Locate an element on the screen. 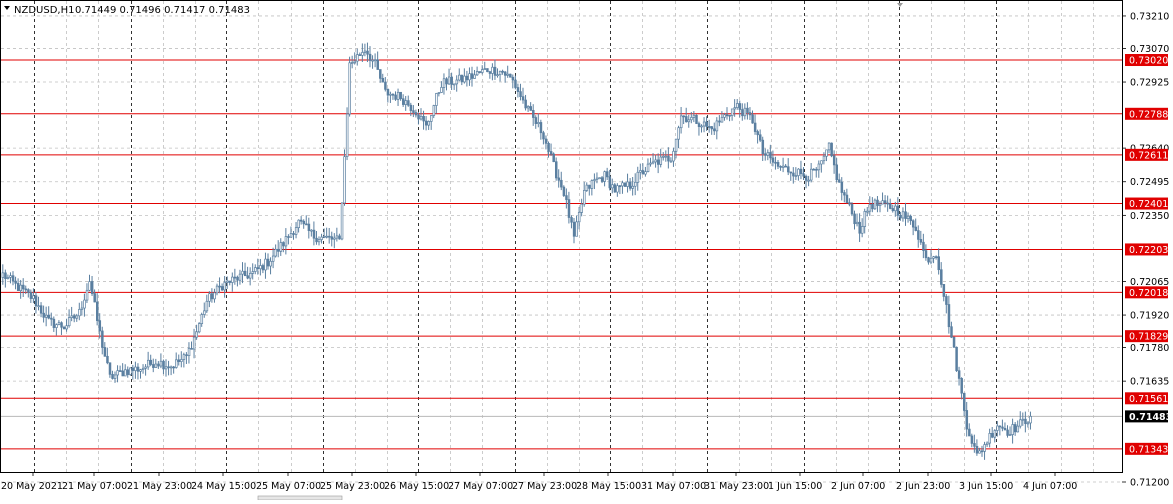 This screenshot has width=1173, height=504. level-price-label: 0.73020 is located at coordinates (1148, 61).